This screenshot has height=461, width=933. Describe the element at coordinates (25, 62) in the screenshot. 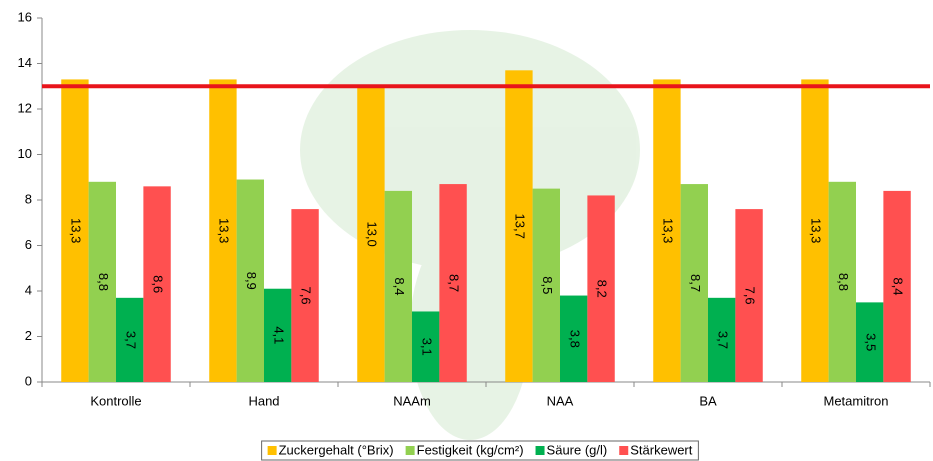

I see `y-tick-label: 14` at that location.